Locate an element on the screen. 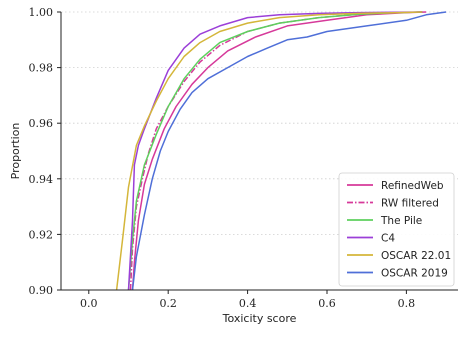  legend-label-3: C4 is located at coordinates (388, 239).